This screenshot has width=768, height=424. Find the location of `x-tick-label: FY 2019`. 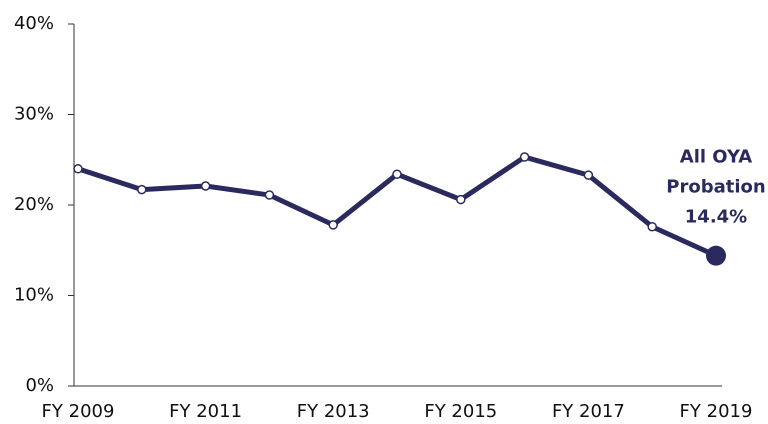

x-tick-label: FY 2019 is located at coordinates (716, 411).